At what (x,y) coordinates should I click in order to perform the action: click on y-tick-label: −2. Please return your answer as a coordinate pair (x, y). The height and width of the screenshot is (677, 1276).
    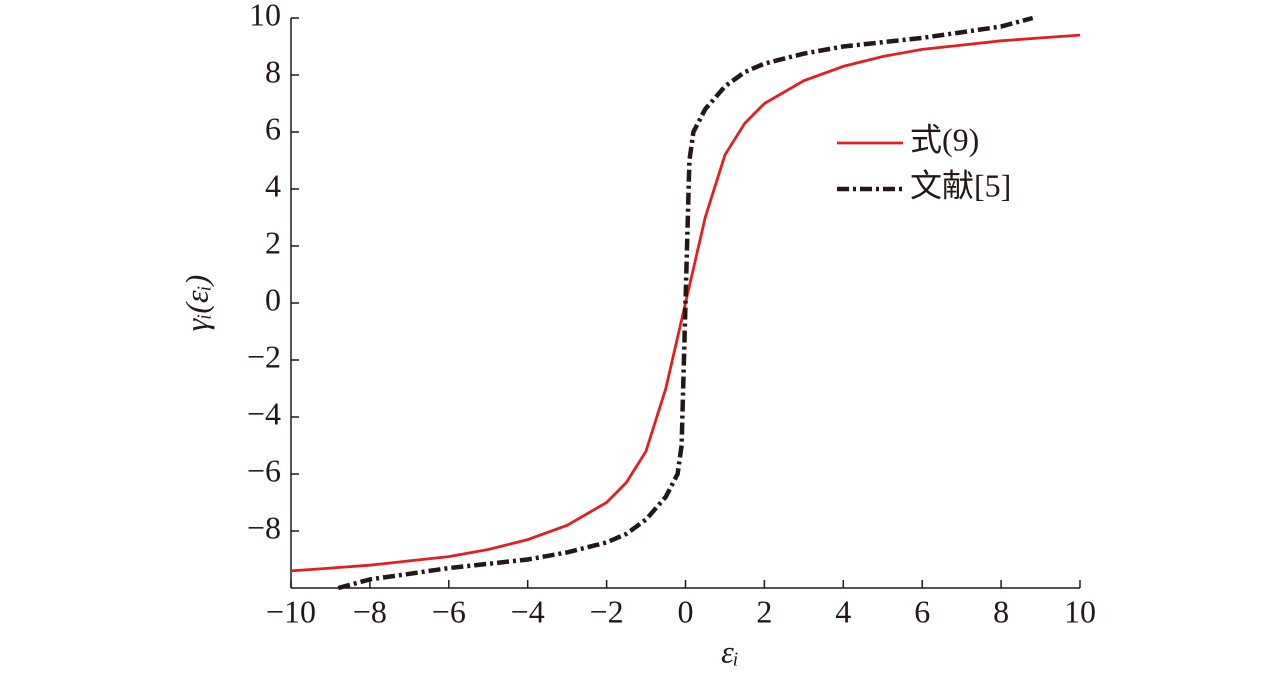
    Looking at the image, I should click on (264, 356).